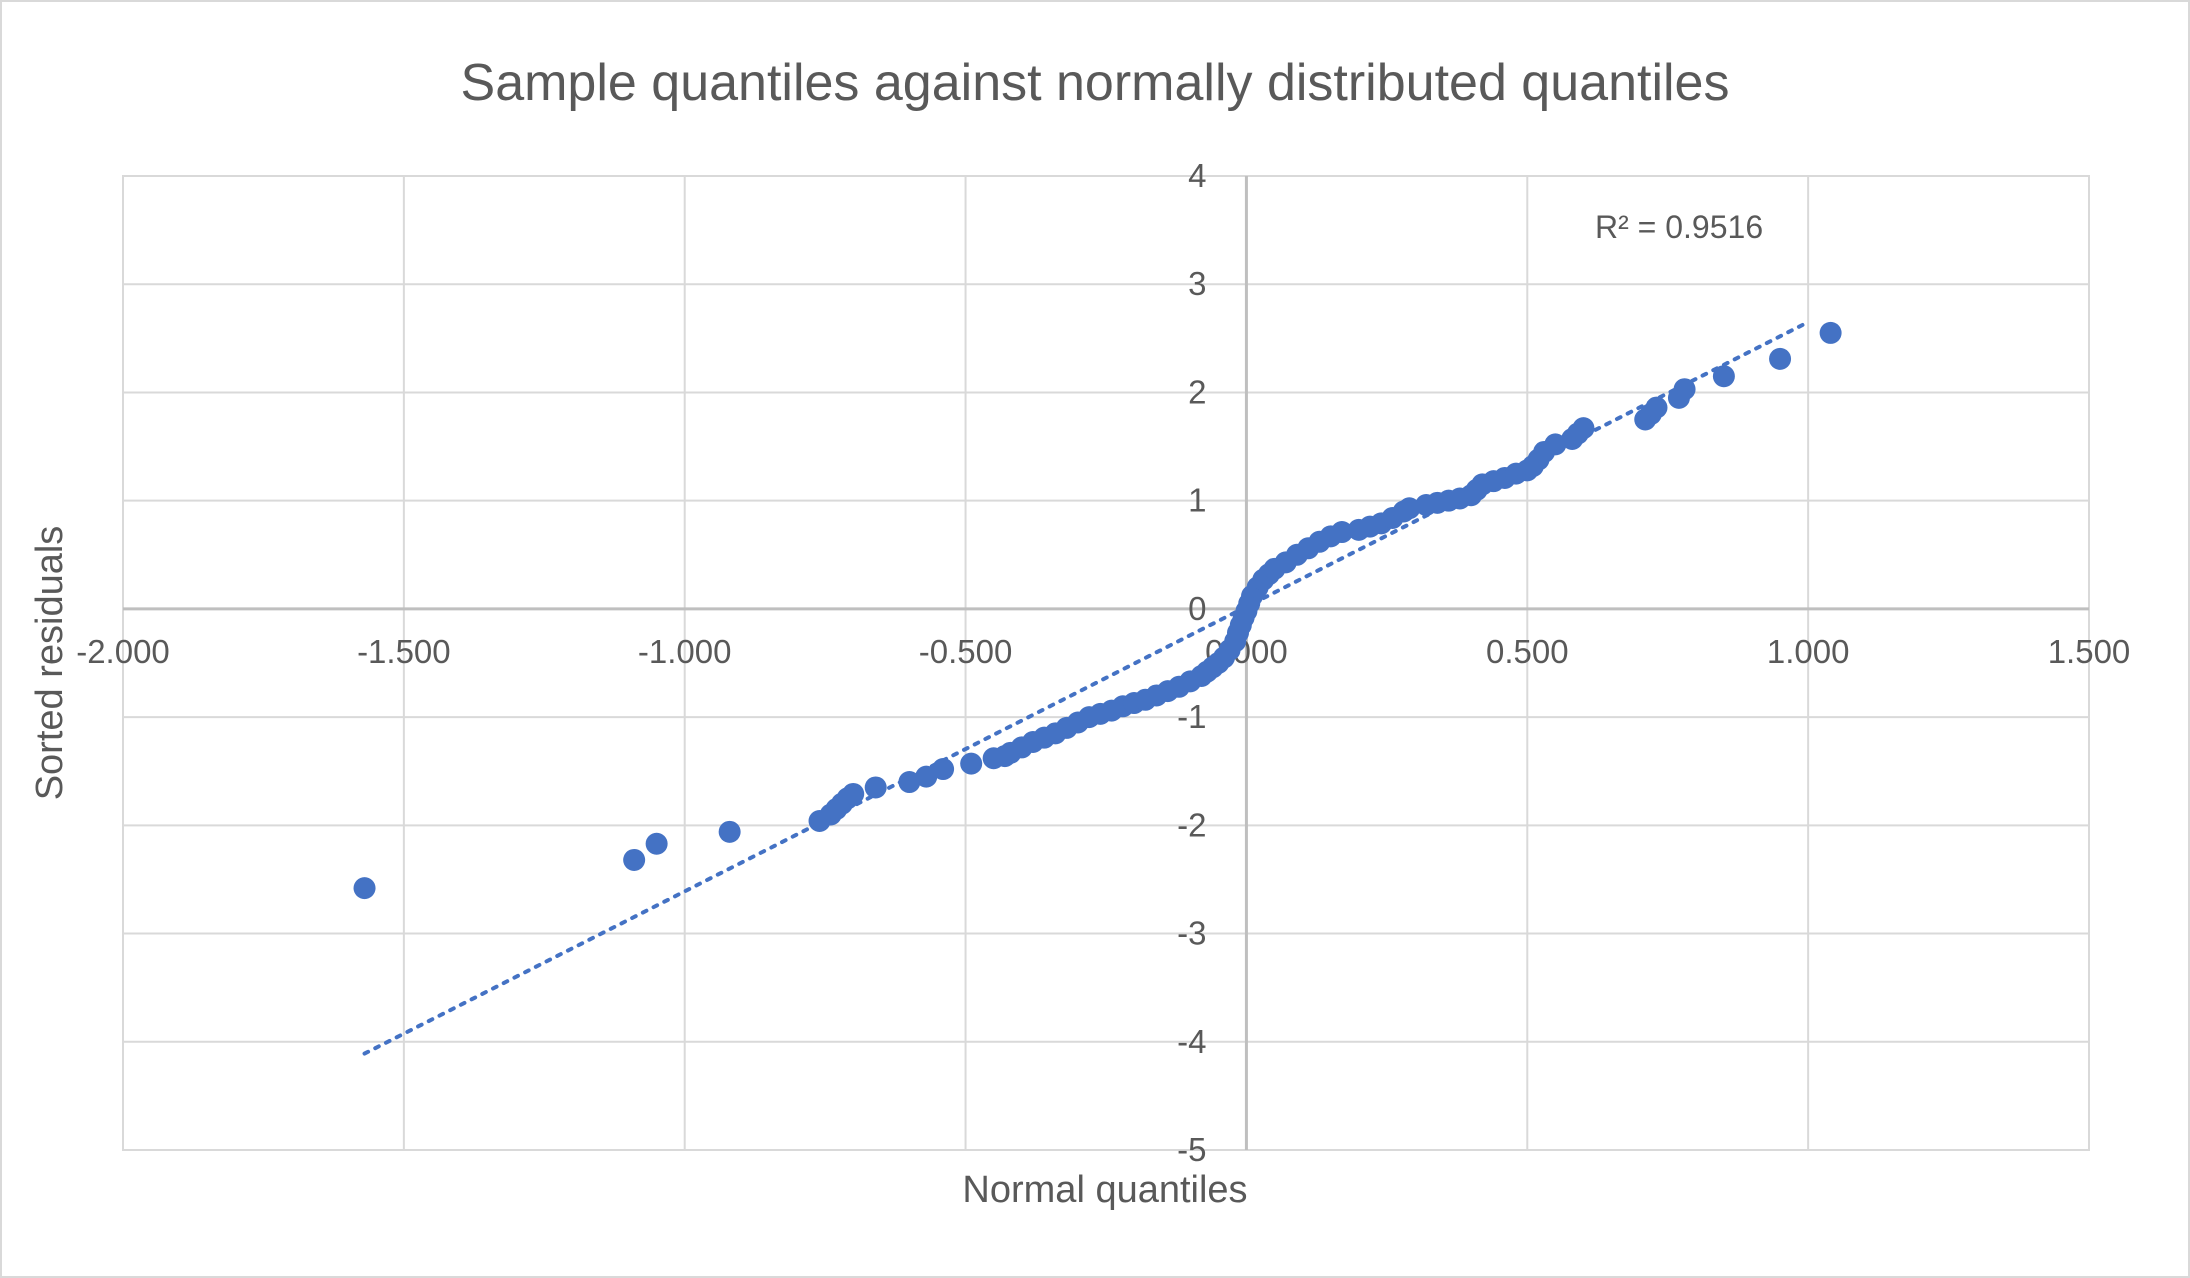  I want to click on x-tick-label: 1.500, so click(2089, 651).